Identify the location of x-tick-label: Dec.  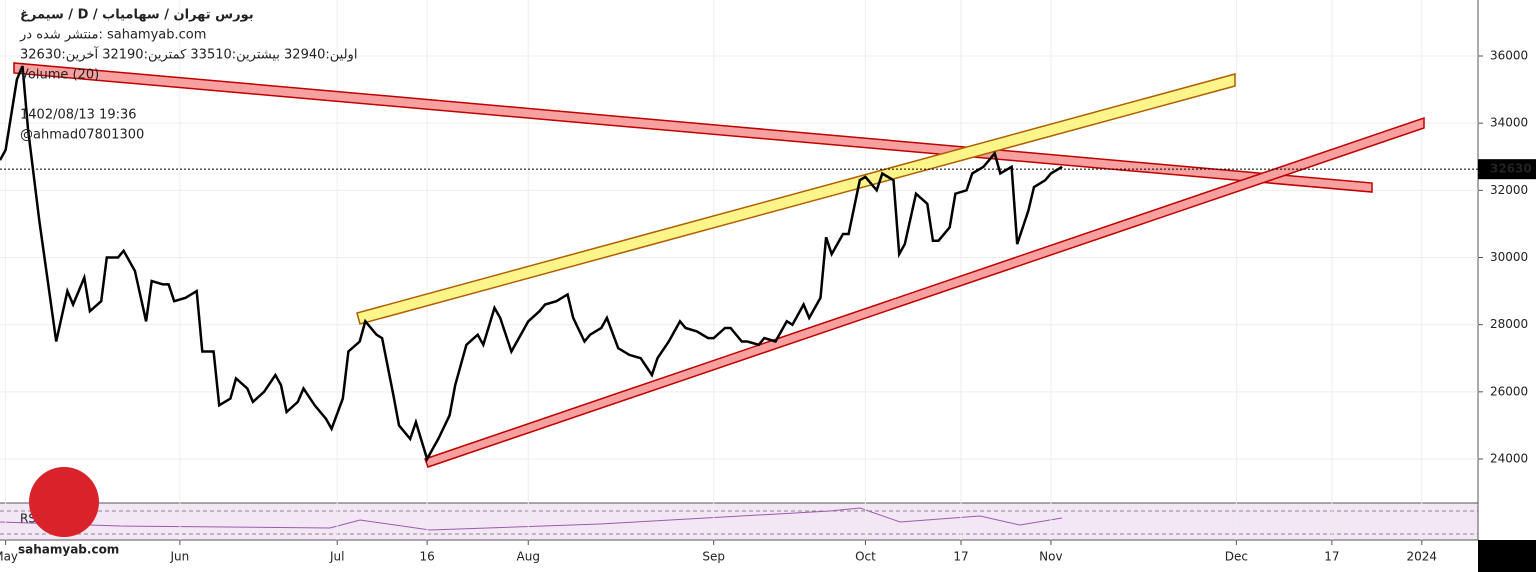
(1236, 557).